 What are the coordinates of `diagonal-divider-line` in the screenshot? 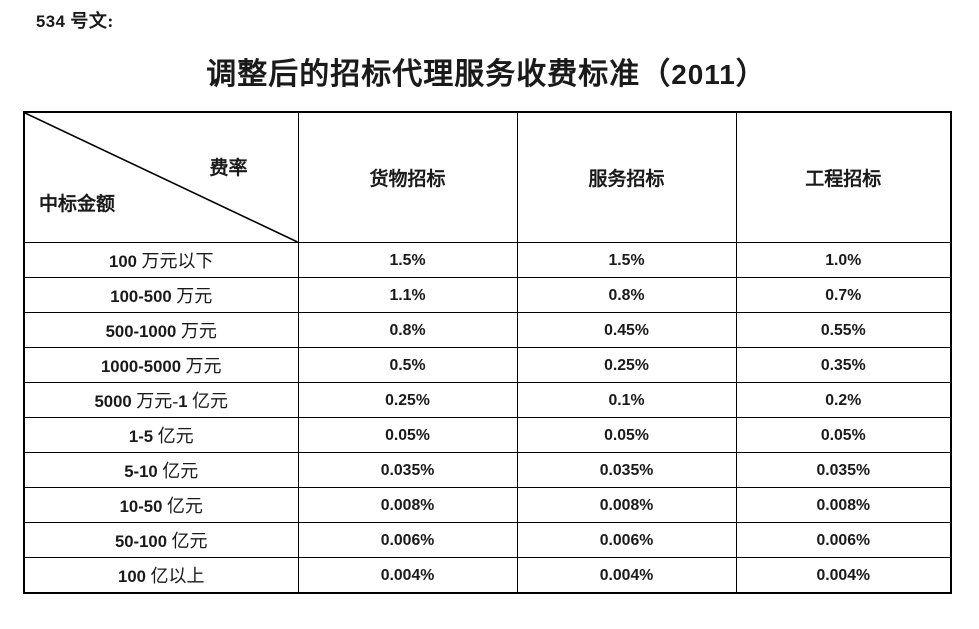 It's located at (161, 177).